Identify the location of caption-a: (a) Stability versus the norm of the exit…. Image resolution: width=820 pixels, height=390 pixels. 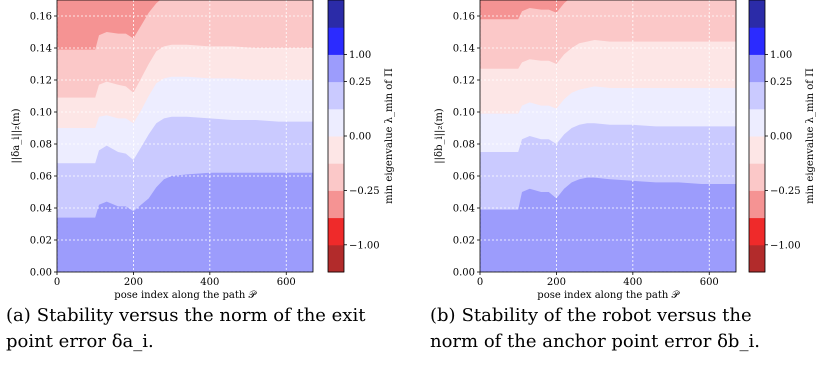
(213, 329).